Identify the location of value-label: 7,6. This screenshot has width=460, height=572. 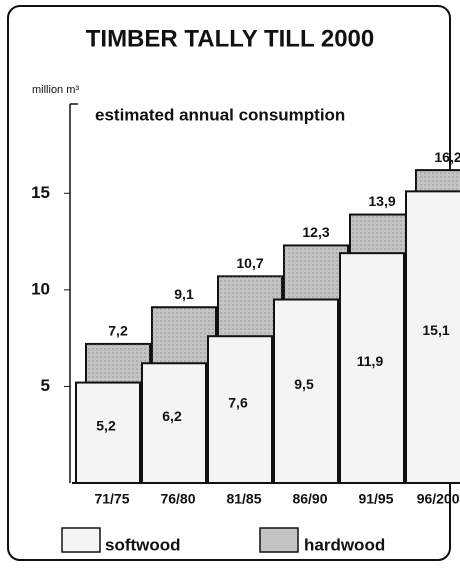
(238, 402).